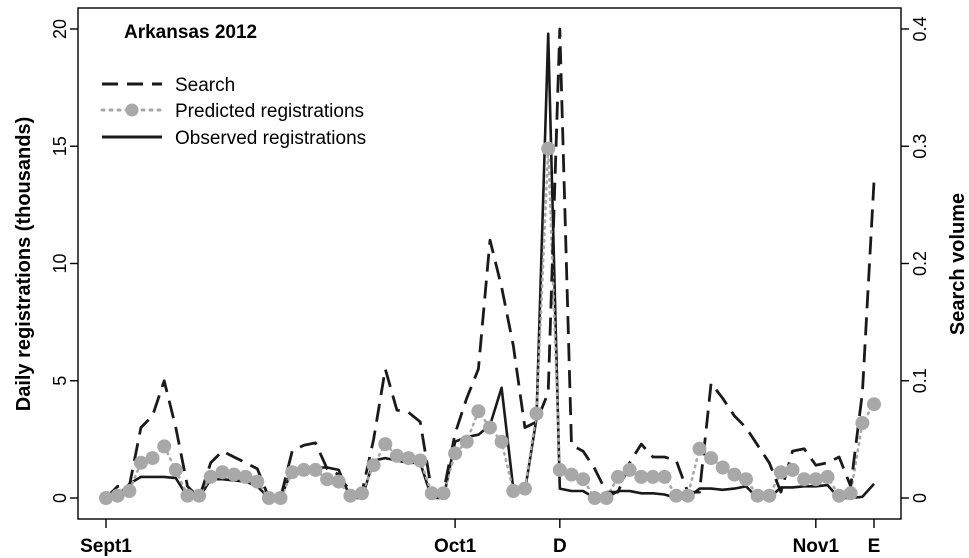 This screenshot has width=969, height=558. What do you see at coordinates (24, 264) in the screenshot?
I see `left-axis-title: Daily registrations (thousands)` at bounding box center [24, 264].